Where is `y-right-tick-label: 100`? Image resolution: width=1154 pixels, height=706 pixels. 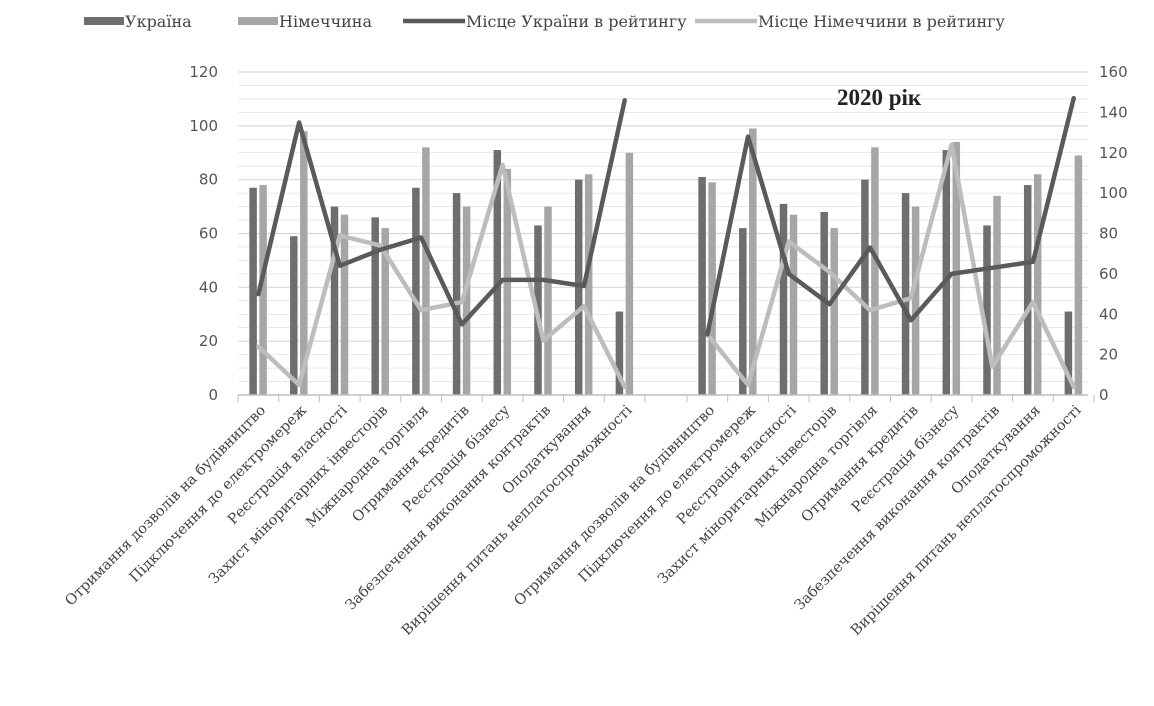 y-right-tick-label: 100 is located at coordinates (1113, 193).